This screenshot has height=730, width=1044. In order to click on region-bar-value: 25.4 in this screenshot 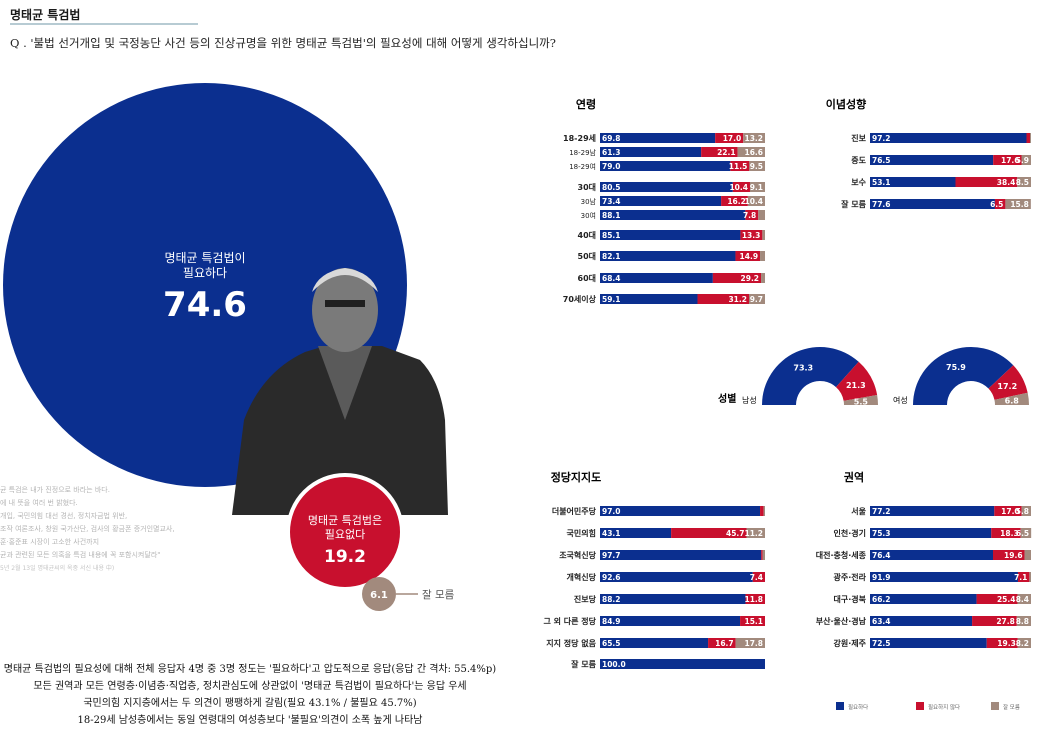, I will do `click(1006, 599)`.